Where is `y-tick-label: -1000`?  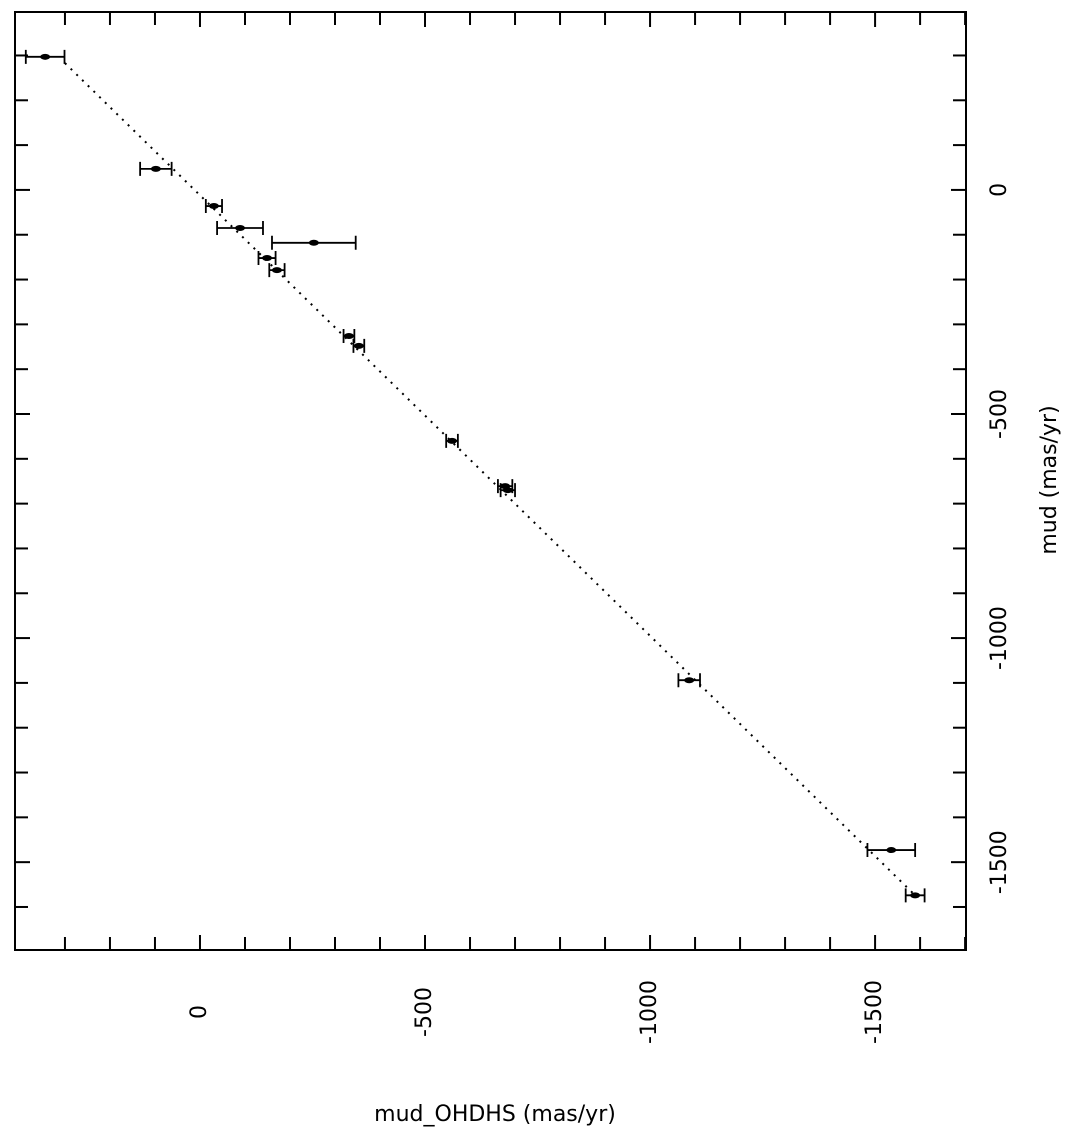
y-tick-label: -1000 is located at coordinates (999, 638).